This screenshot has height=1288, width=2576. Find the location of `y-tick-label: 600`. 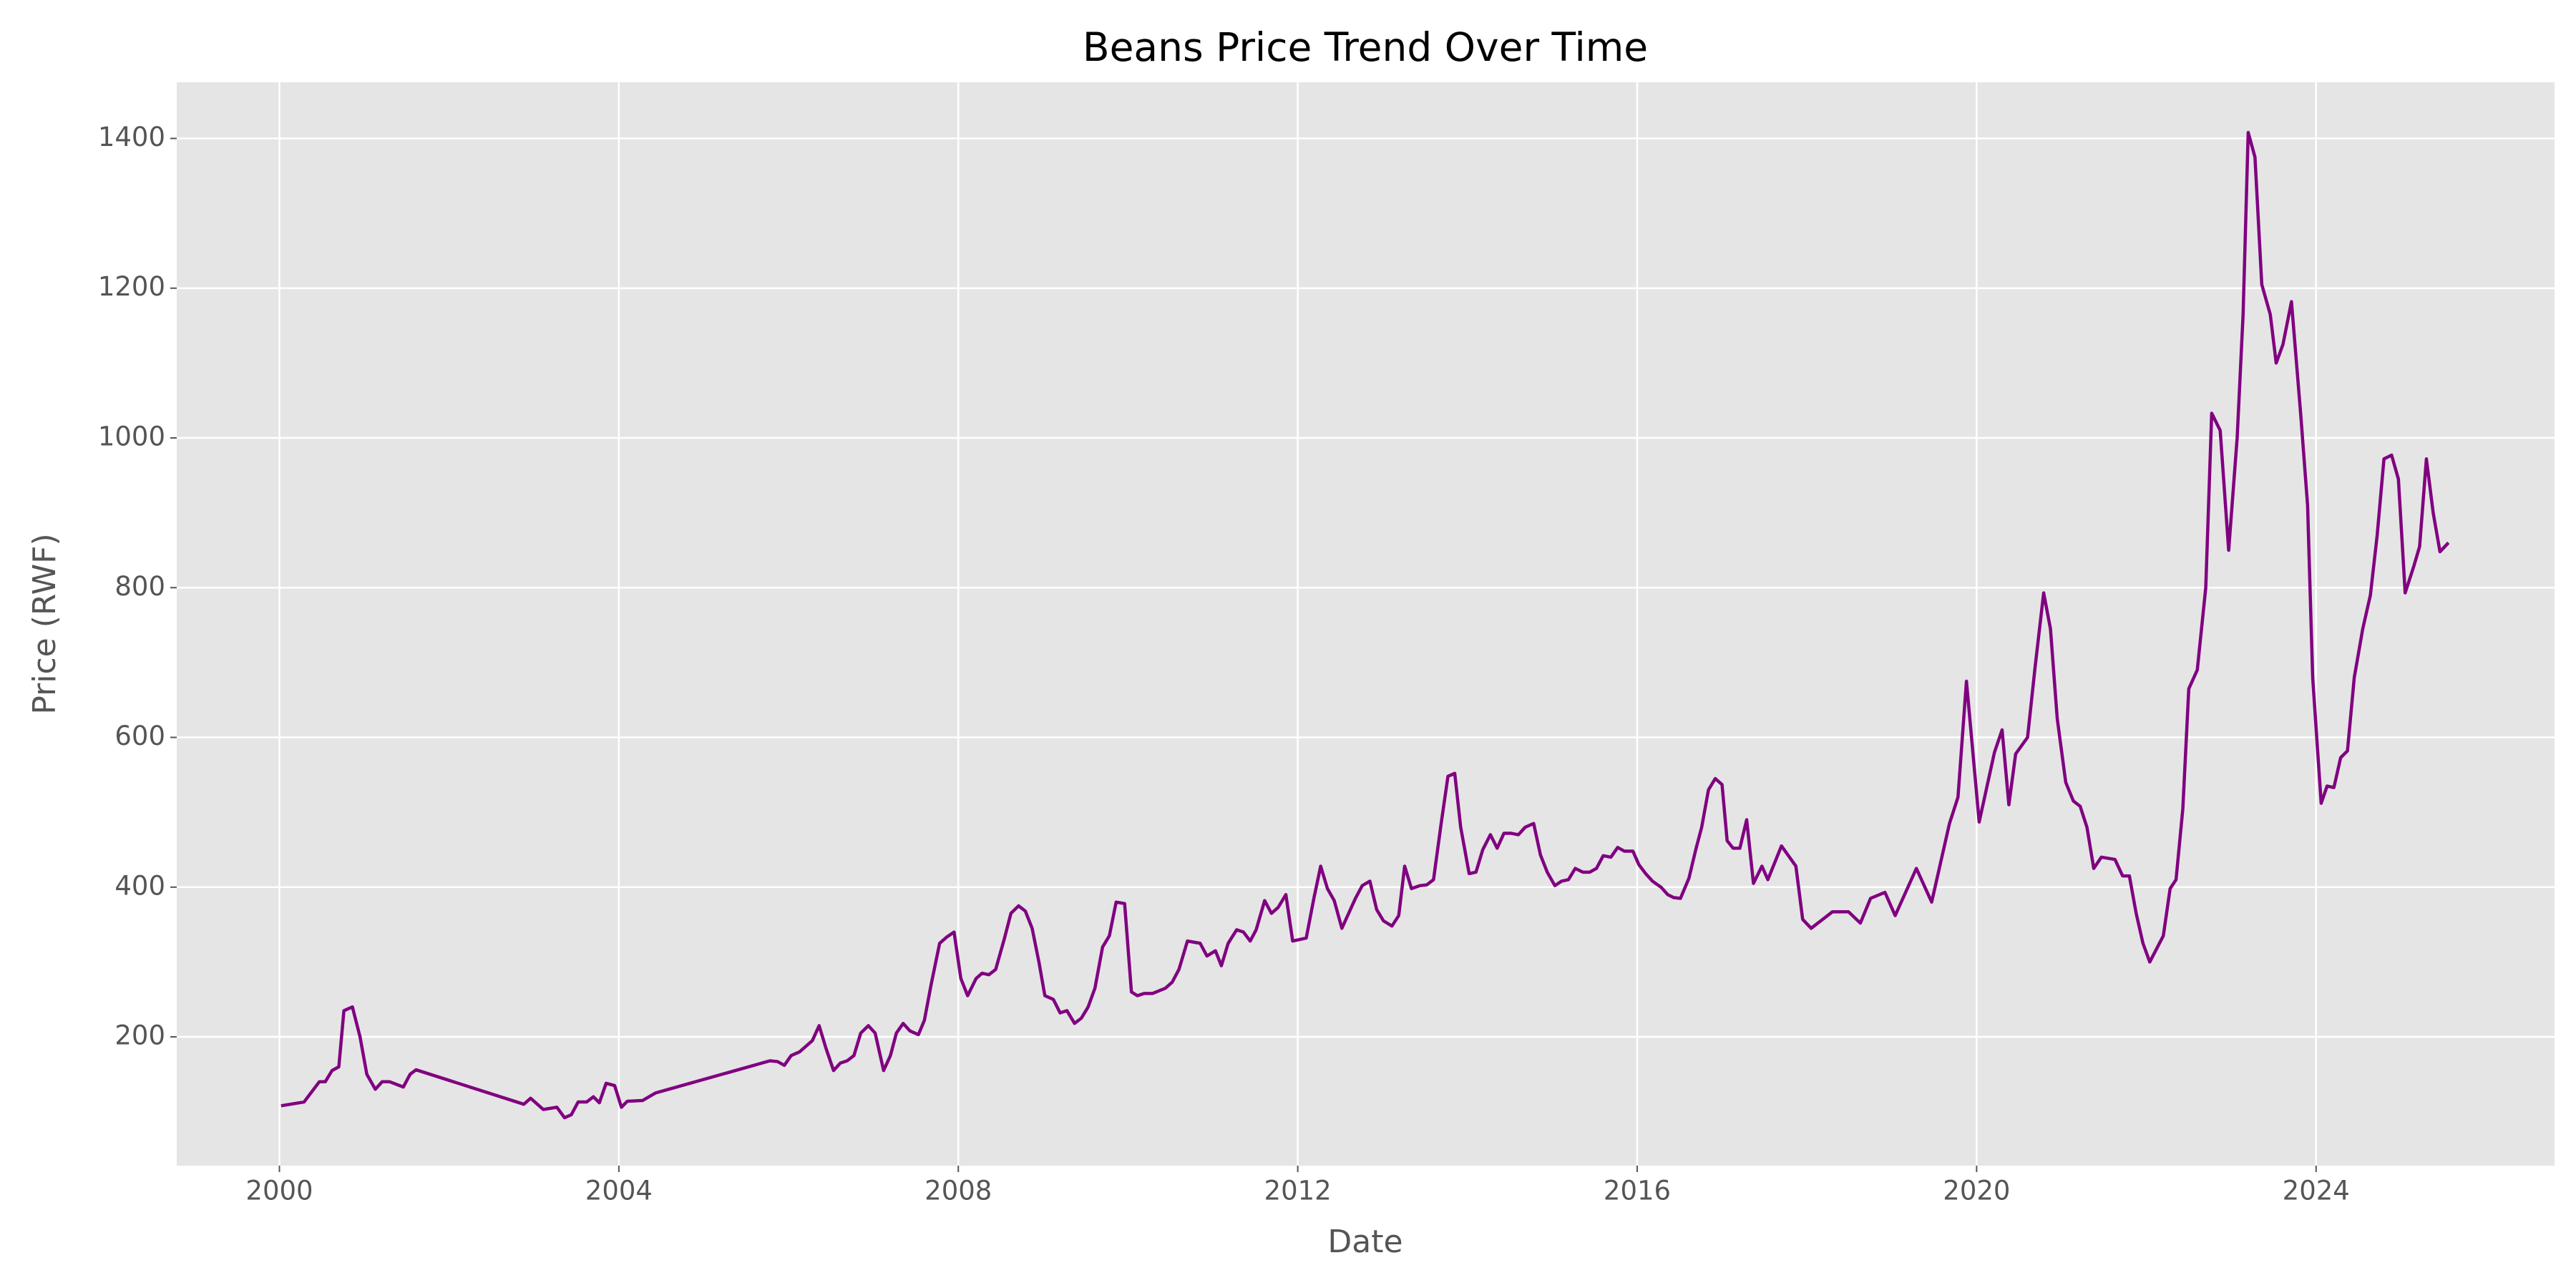

y-tick-label: 600 is located at coordinates (139, 736).